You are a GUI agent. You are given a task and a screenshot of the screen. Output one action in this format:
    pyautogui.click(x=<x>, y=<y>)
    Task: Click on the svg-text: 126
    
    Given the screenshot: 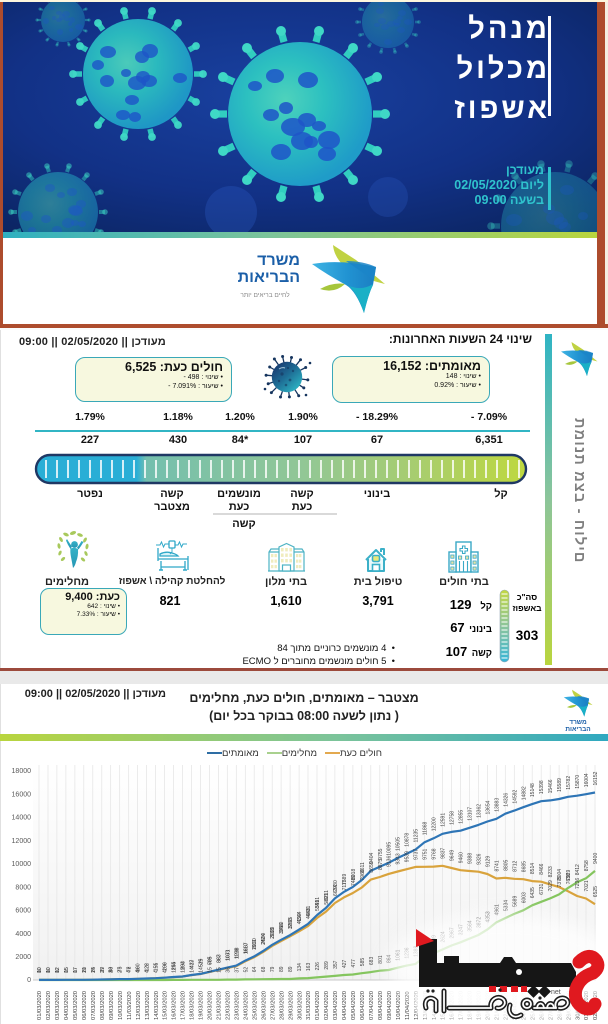 What is the action you would take?
    pyautogui.click(x=148, y=967)
    